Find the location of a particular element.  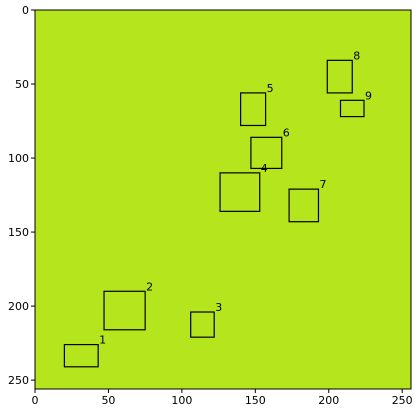

box-label-7: 7 is located at coordinates (322, 184).